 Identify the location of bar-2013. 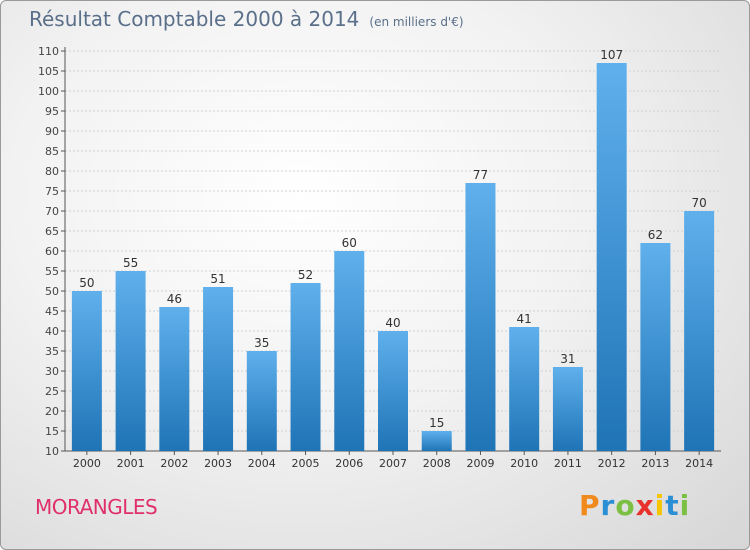
(655, 347).